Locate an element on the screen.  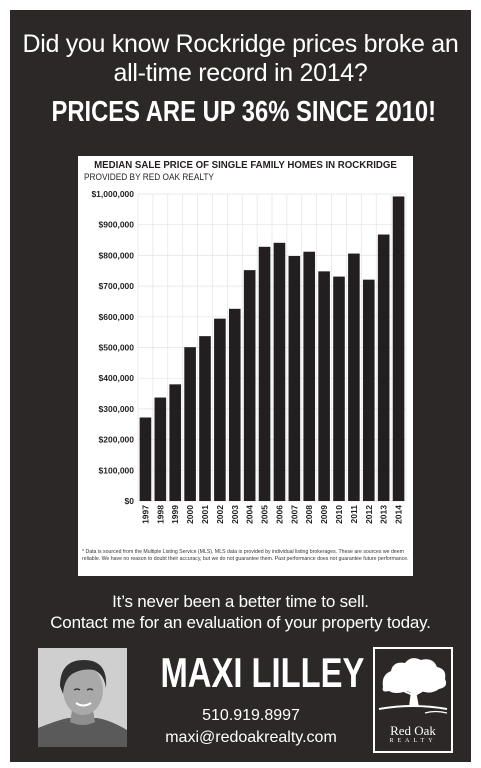
x-tick-label: 2001 is located at coordinates (205, 514).